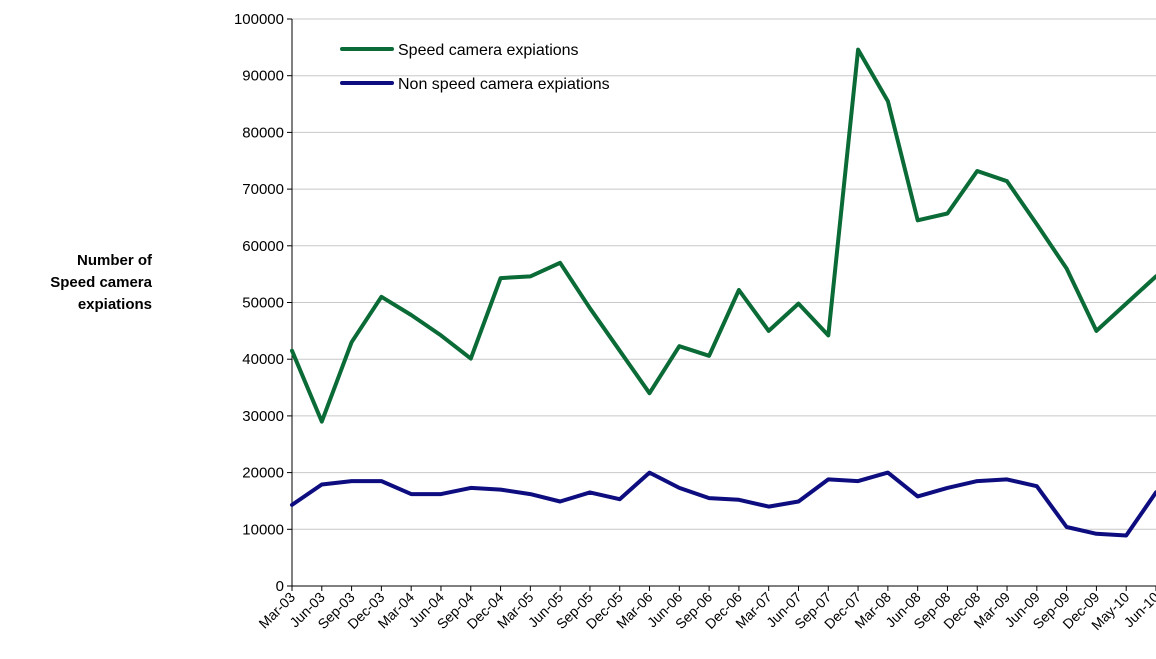 Image resolution: width=1156 pixels, height=659 pixels. What do you see at coordinates (259, 19) in the screenshot?
I see `y-tick-label-10: 100000` at bounding box center [259, 19].